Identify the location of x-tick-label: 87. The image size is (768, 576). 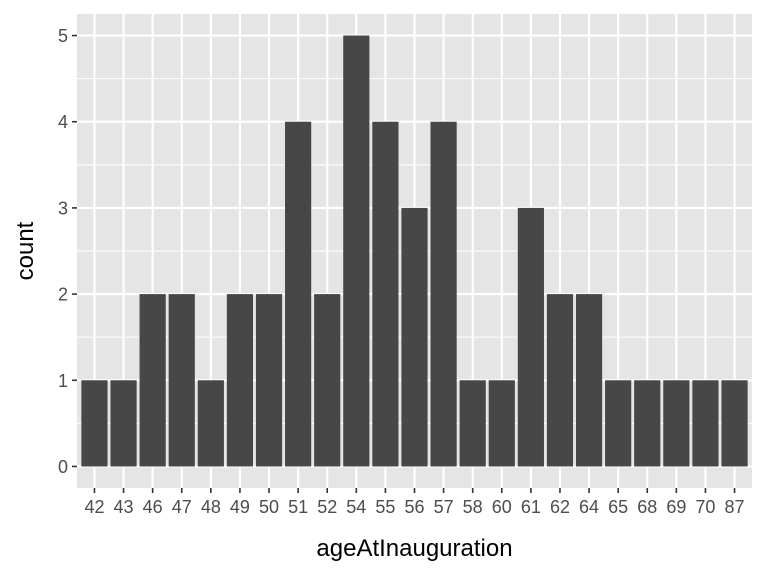
(735, 507).